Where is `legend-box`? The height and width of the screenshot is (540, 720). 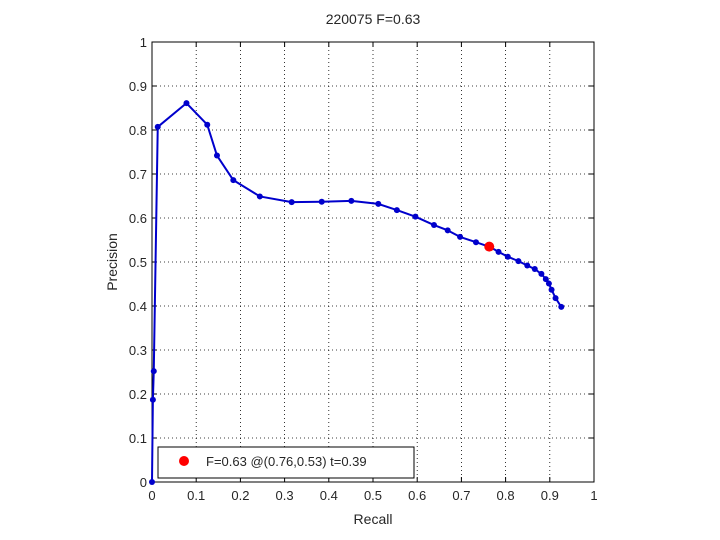 legend-box is located at coordinates (286, 462).